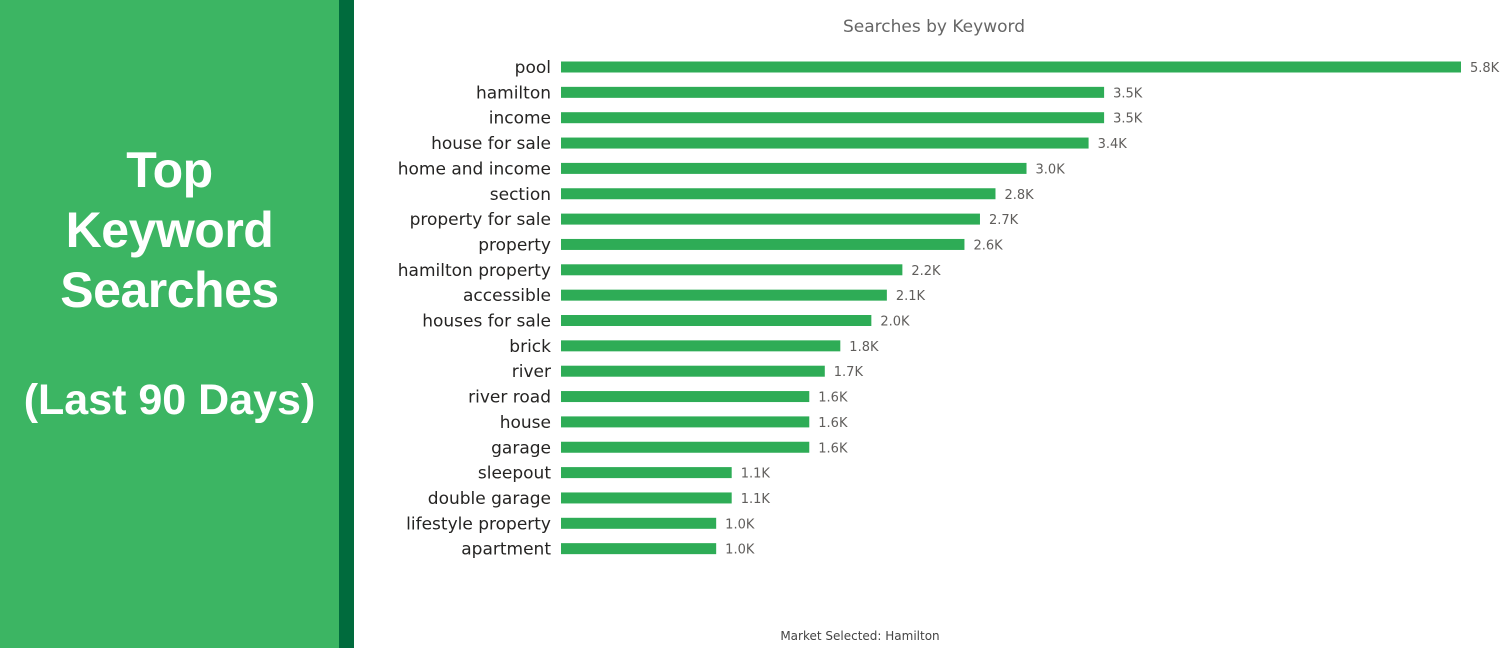 This screenshot has width=1500, height=648. What do you see at coordinates (474, 169) in the screenshot?
I see `category-label: home and income` at bounding box center [474, 169].